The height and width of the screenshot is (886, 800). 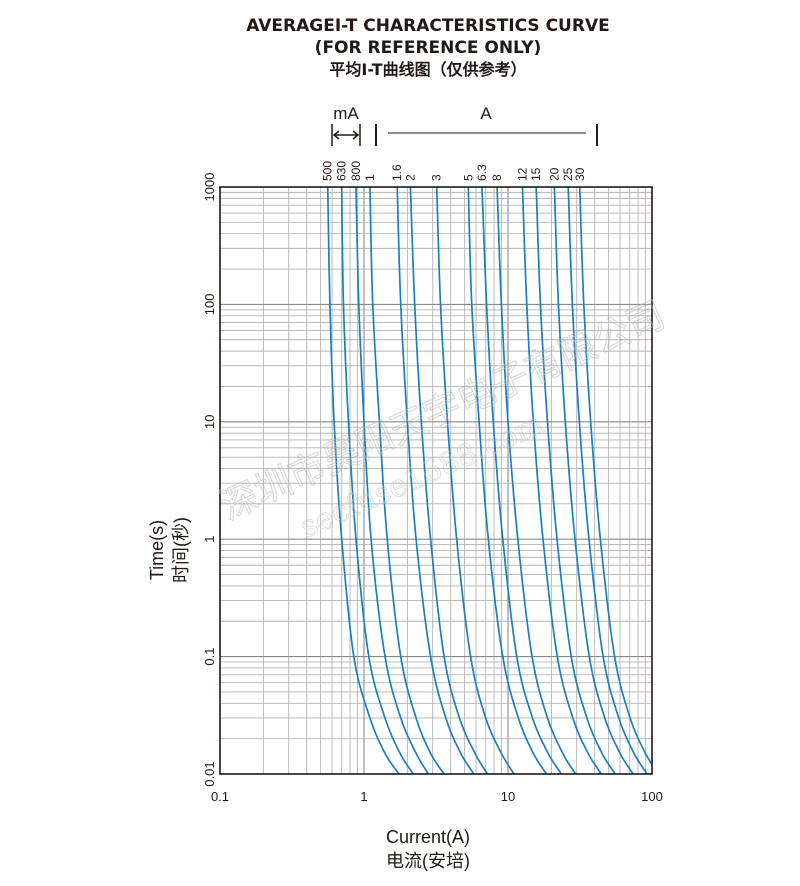 What do you see at coordinates (209, 539) in the screenshot?
I see `y-tick-label: 1` at bounding box center [209, 539].